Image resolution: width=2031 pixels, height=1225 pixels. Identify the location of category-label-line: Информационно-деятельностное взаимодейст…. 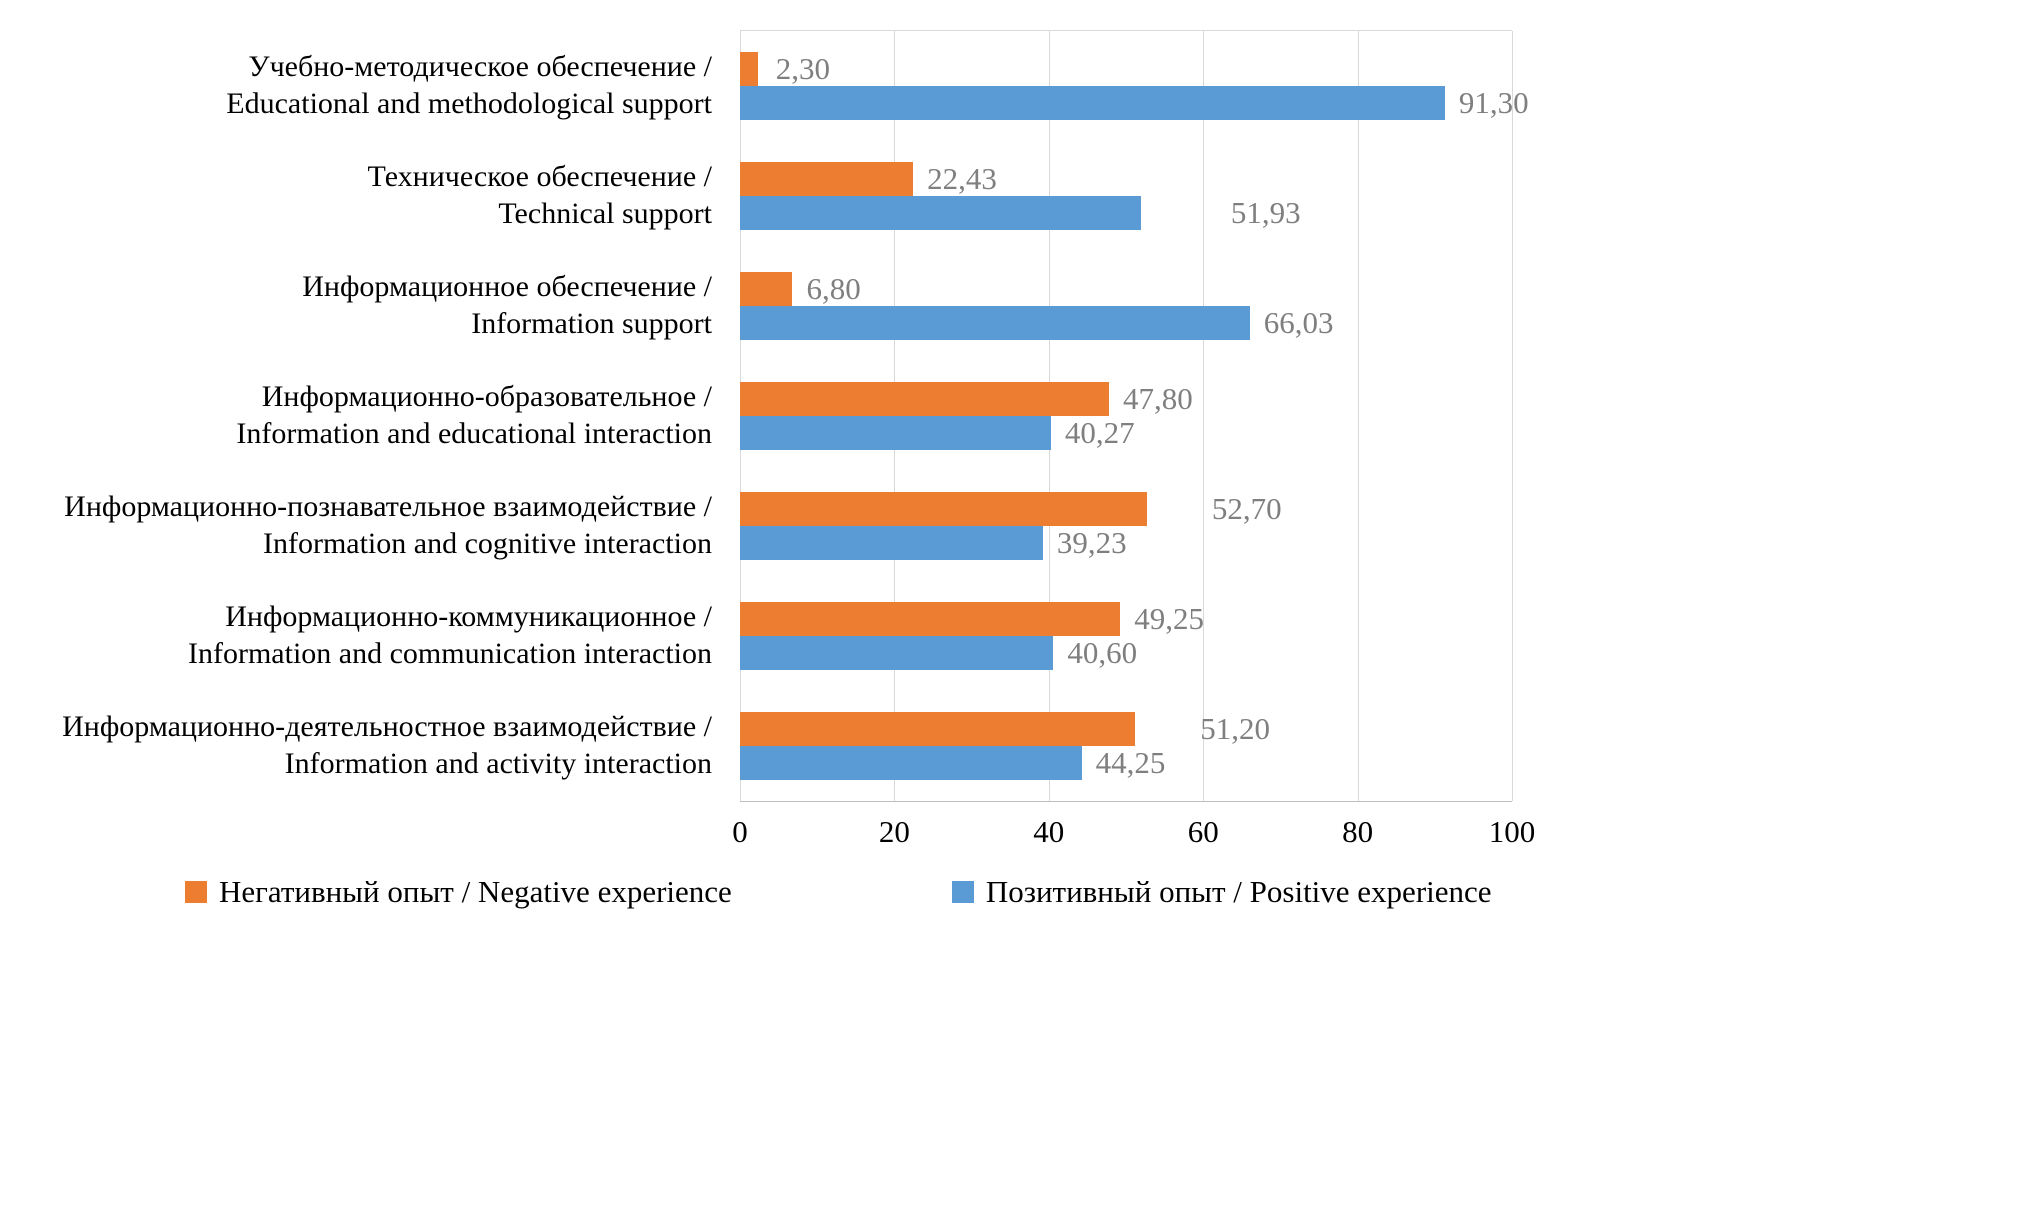
(387, 726).